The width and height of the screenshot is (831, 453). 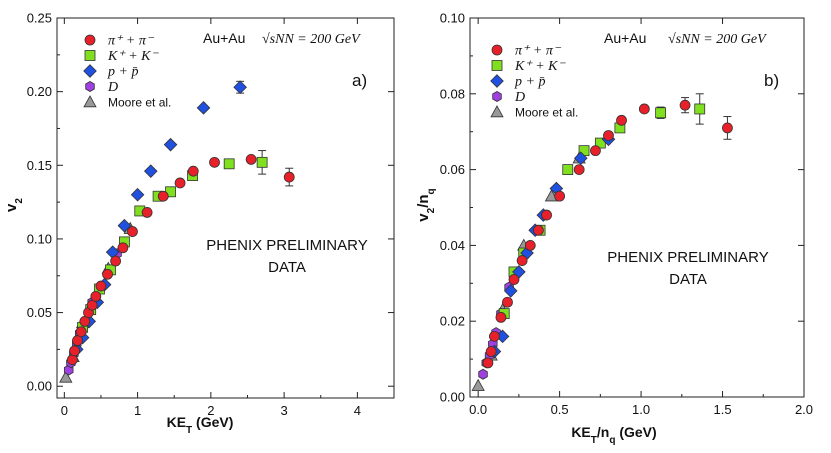 I want to click on x-tick-label: 0.5, so click(x=560, y=409).